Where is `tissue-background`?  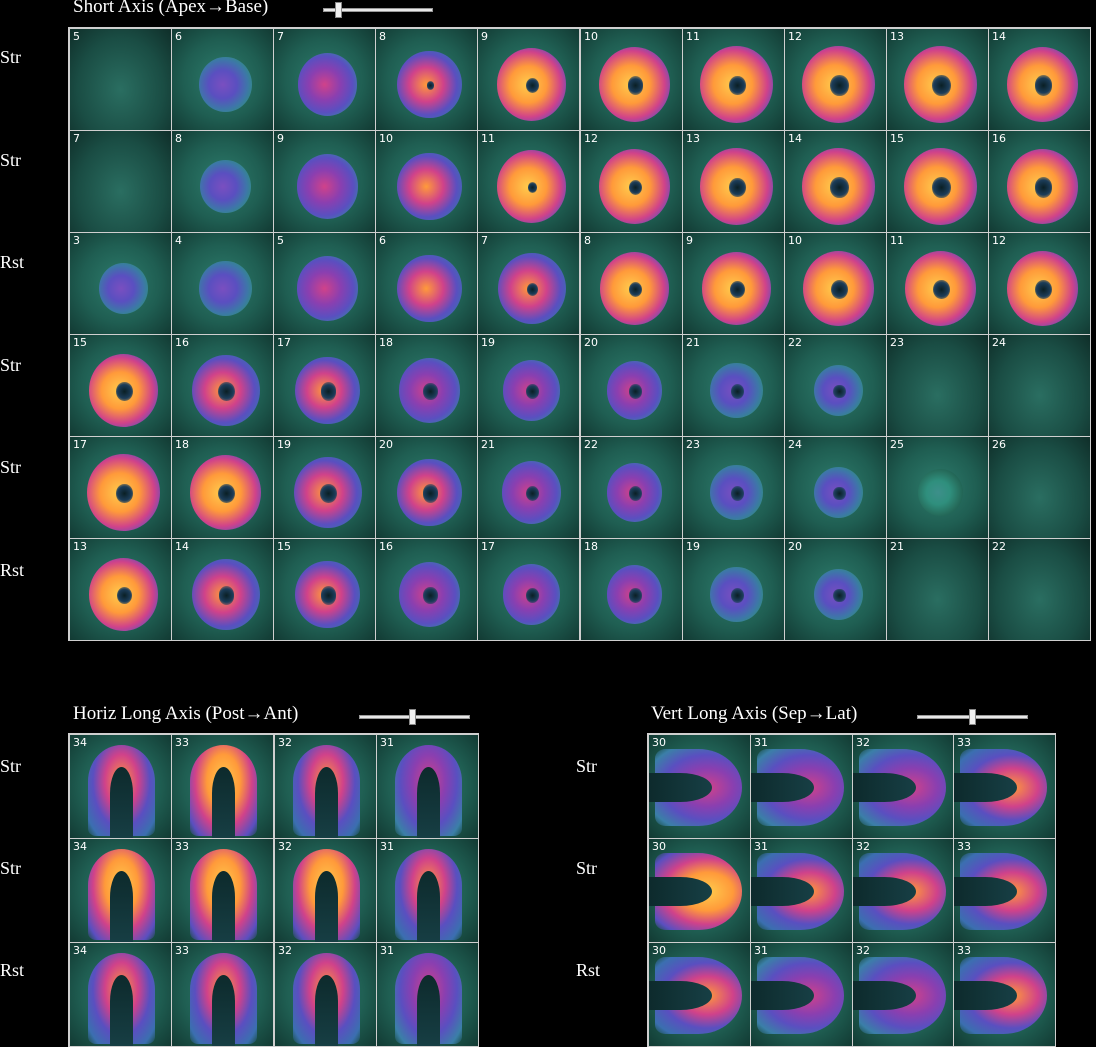
tissue-background is located at coordinates (120, 79).